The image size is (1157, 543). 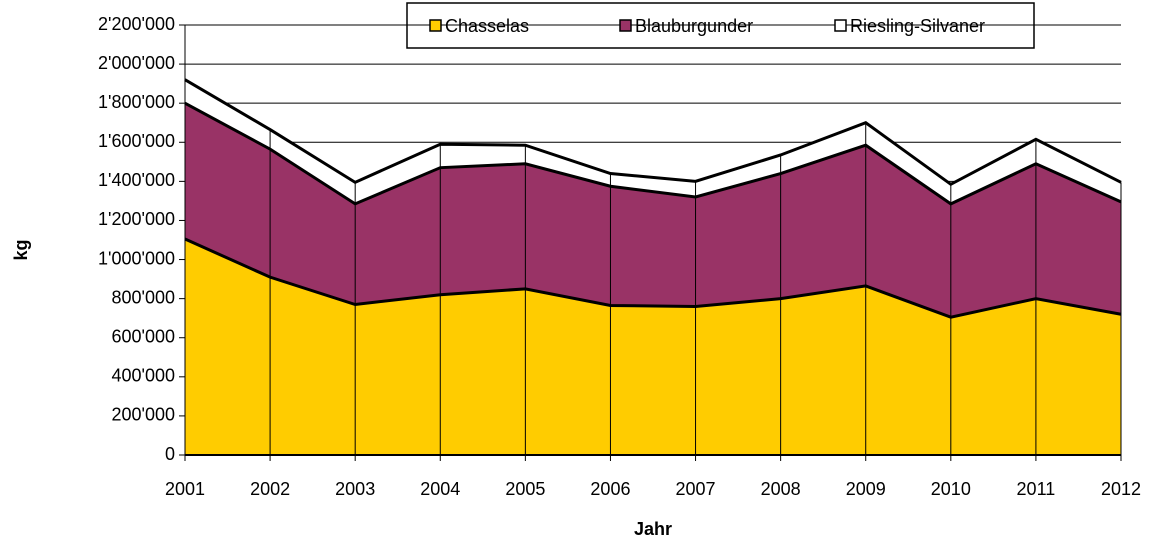 I want to click on x-tick-label: 2008, so click(x=781, y=489).